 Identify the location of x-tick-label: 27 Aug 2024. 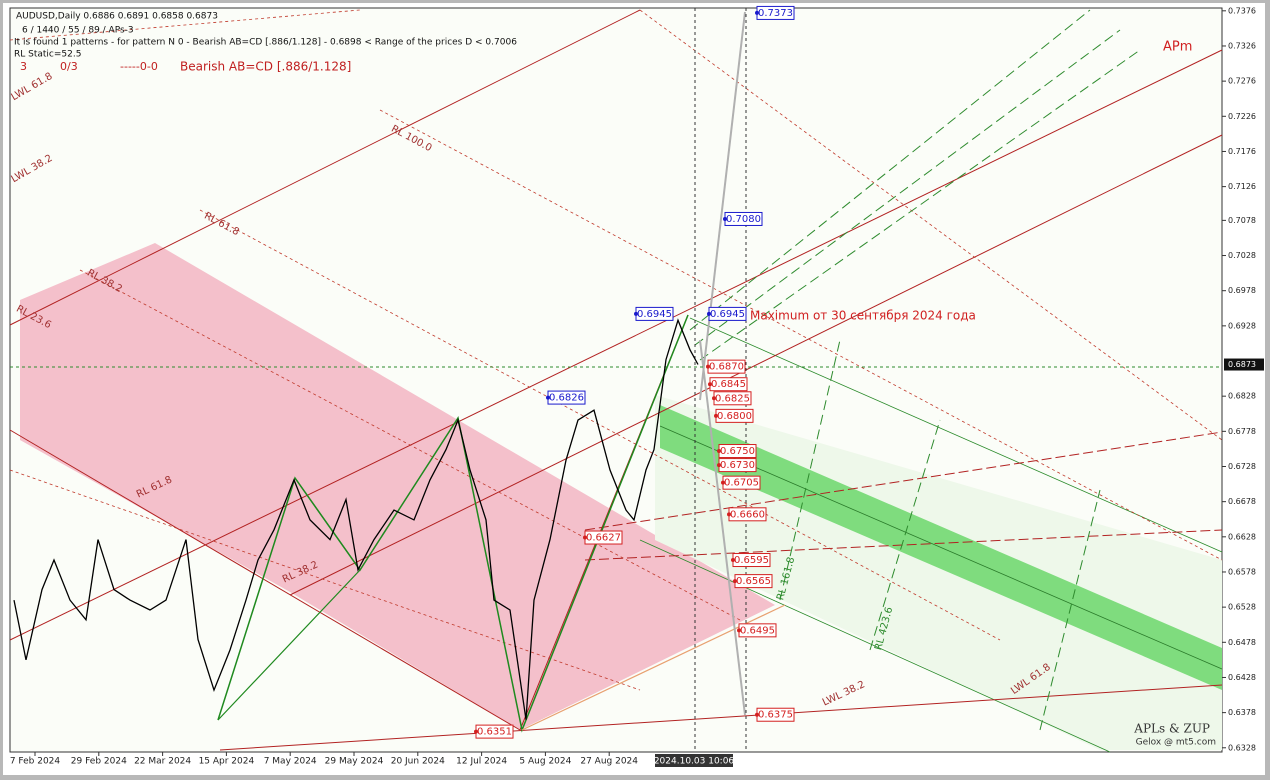
(609, 762).